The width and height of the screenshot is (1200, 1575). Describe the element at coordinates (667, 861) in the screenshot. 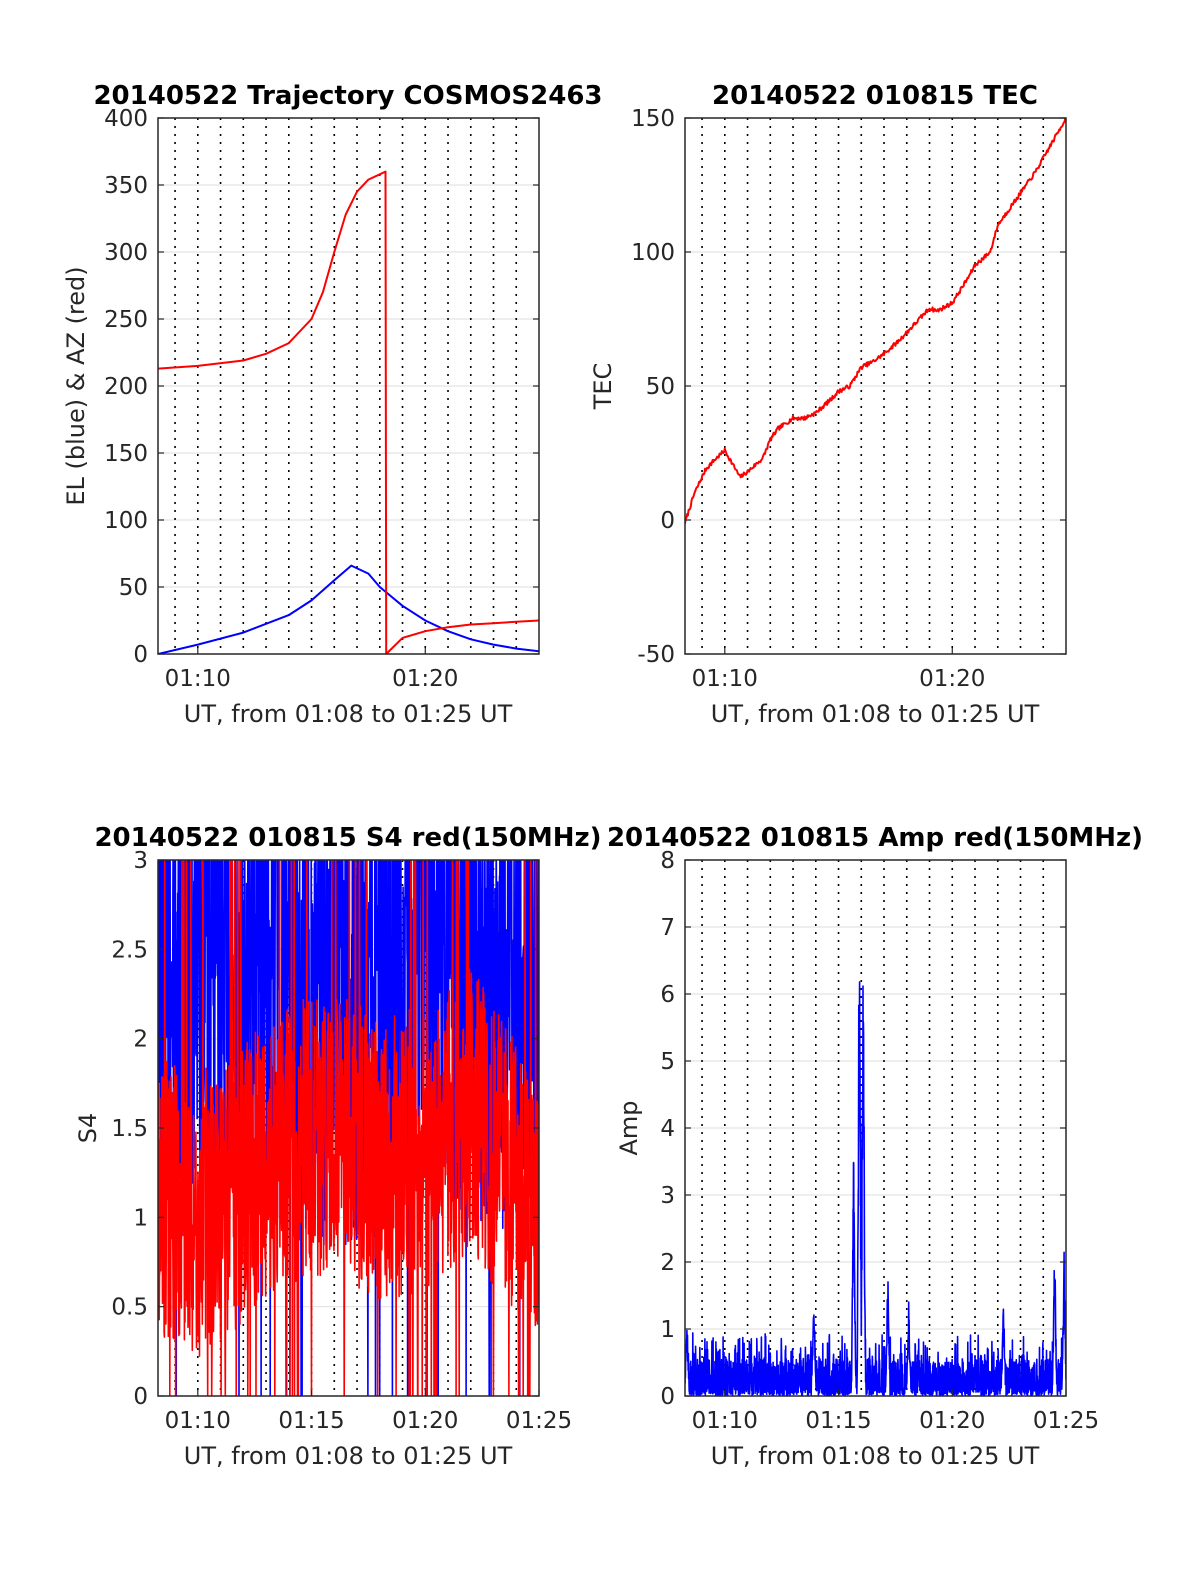

I see `y-tick-label: 8` at that location.